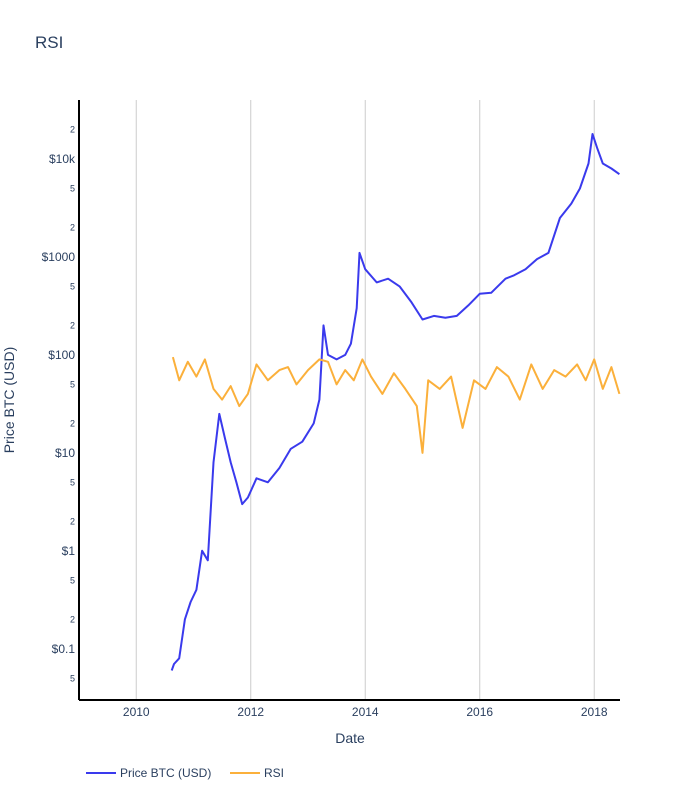 Image resolution: width=700 pixels, height=800 pixels. I want to click on y-tick-label: $0.1, so click(64, 649).